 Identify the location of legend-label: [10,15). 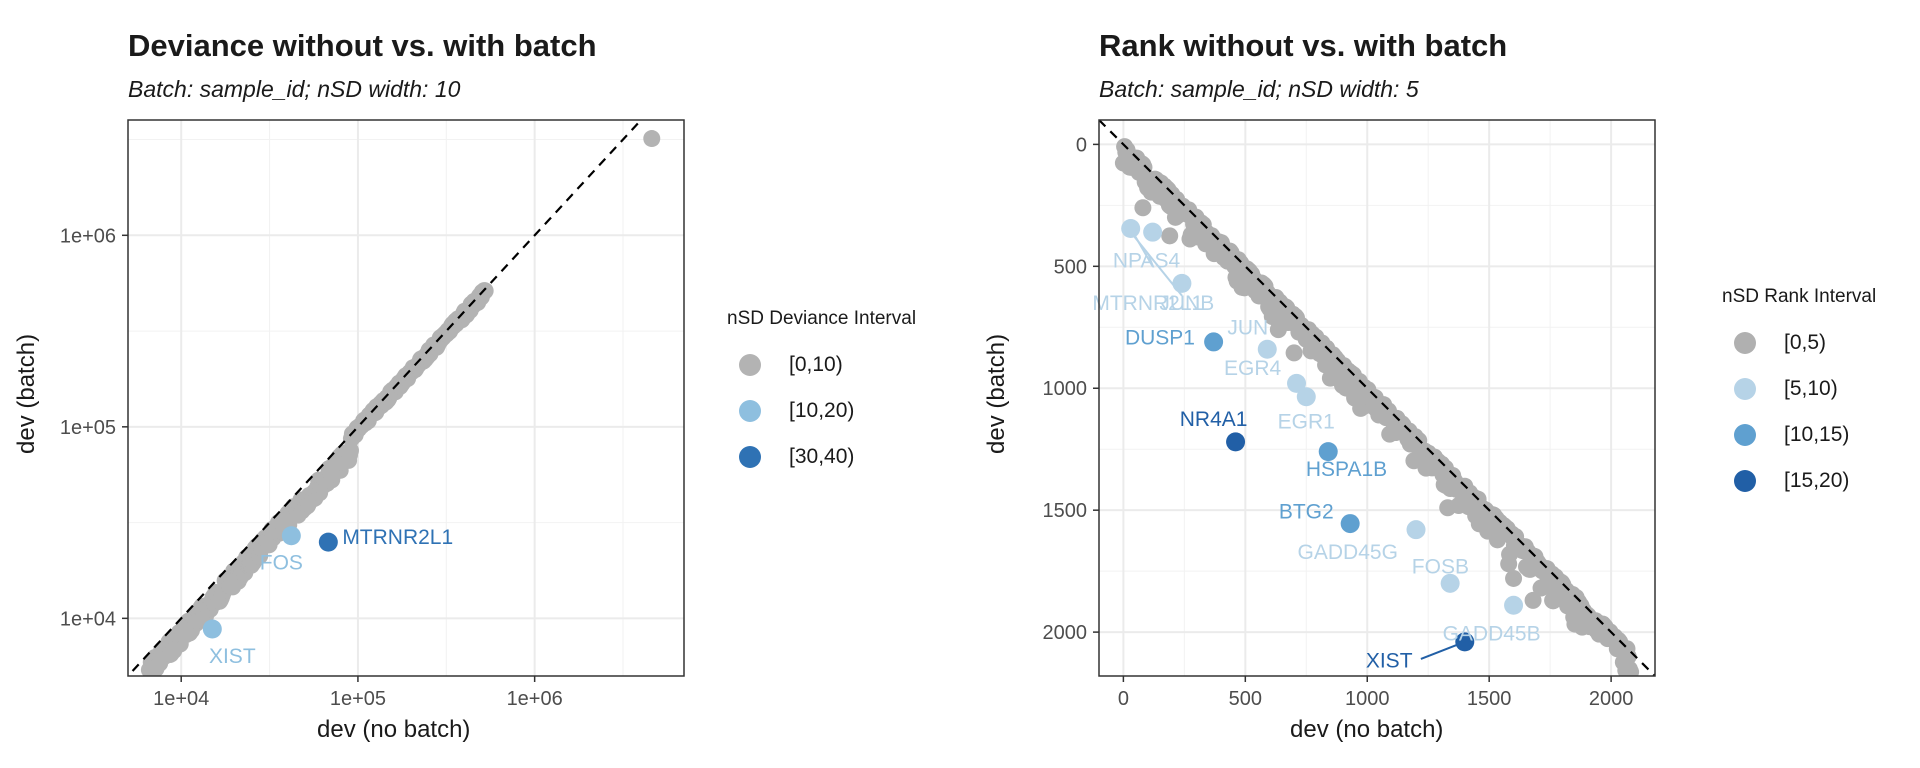
(1817, 434).